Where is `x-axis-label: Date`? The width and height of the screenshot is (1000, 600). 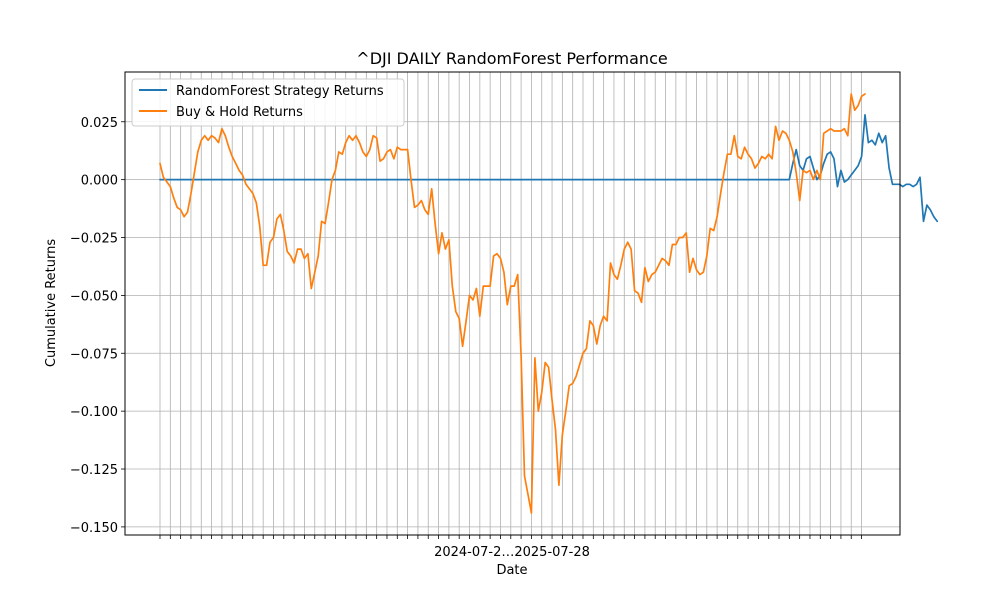
x-axis-label: Date is located at coordinates (511, 570).